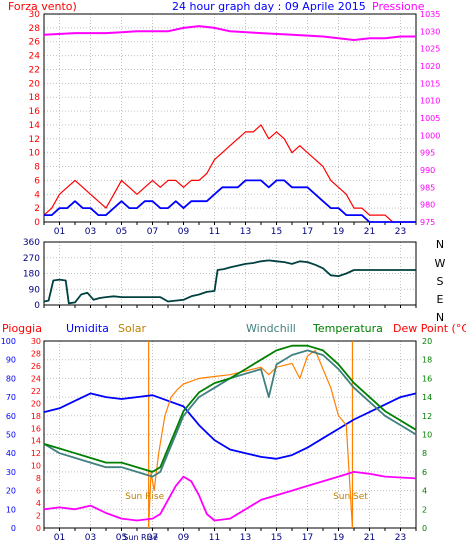 The image size is (466, 560). What do you see at coordinates (398, 6) in the screenshot?
I see `pressure-label: Pressione` at bounding box center [398, 6].